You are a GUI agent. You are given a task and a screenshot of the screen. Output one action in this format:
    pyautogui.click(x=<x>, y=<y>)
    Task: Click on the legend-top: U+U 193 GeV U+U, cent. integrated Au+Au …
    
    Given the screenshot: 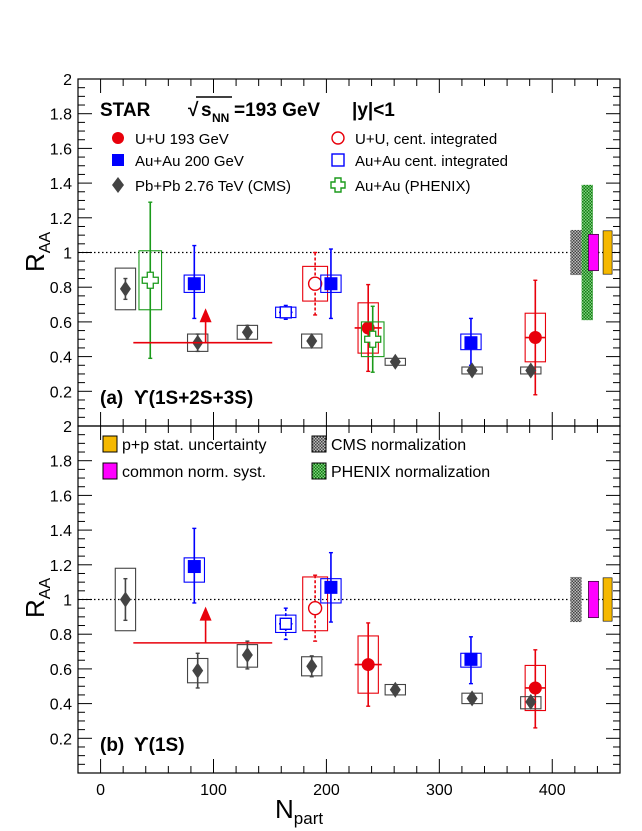 What is the action you would take?
    pyautogui.click(x=310, y=163)
    